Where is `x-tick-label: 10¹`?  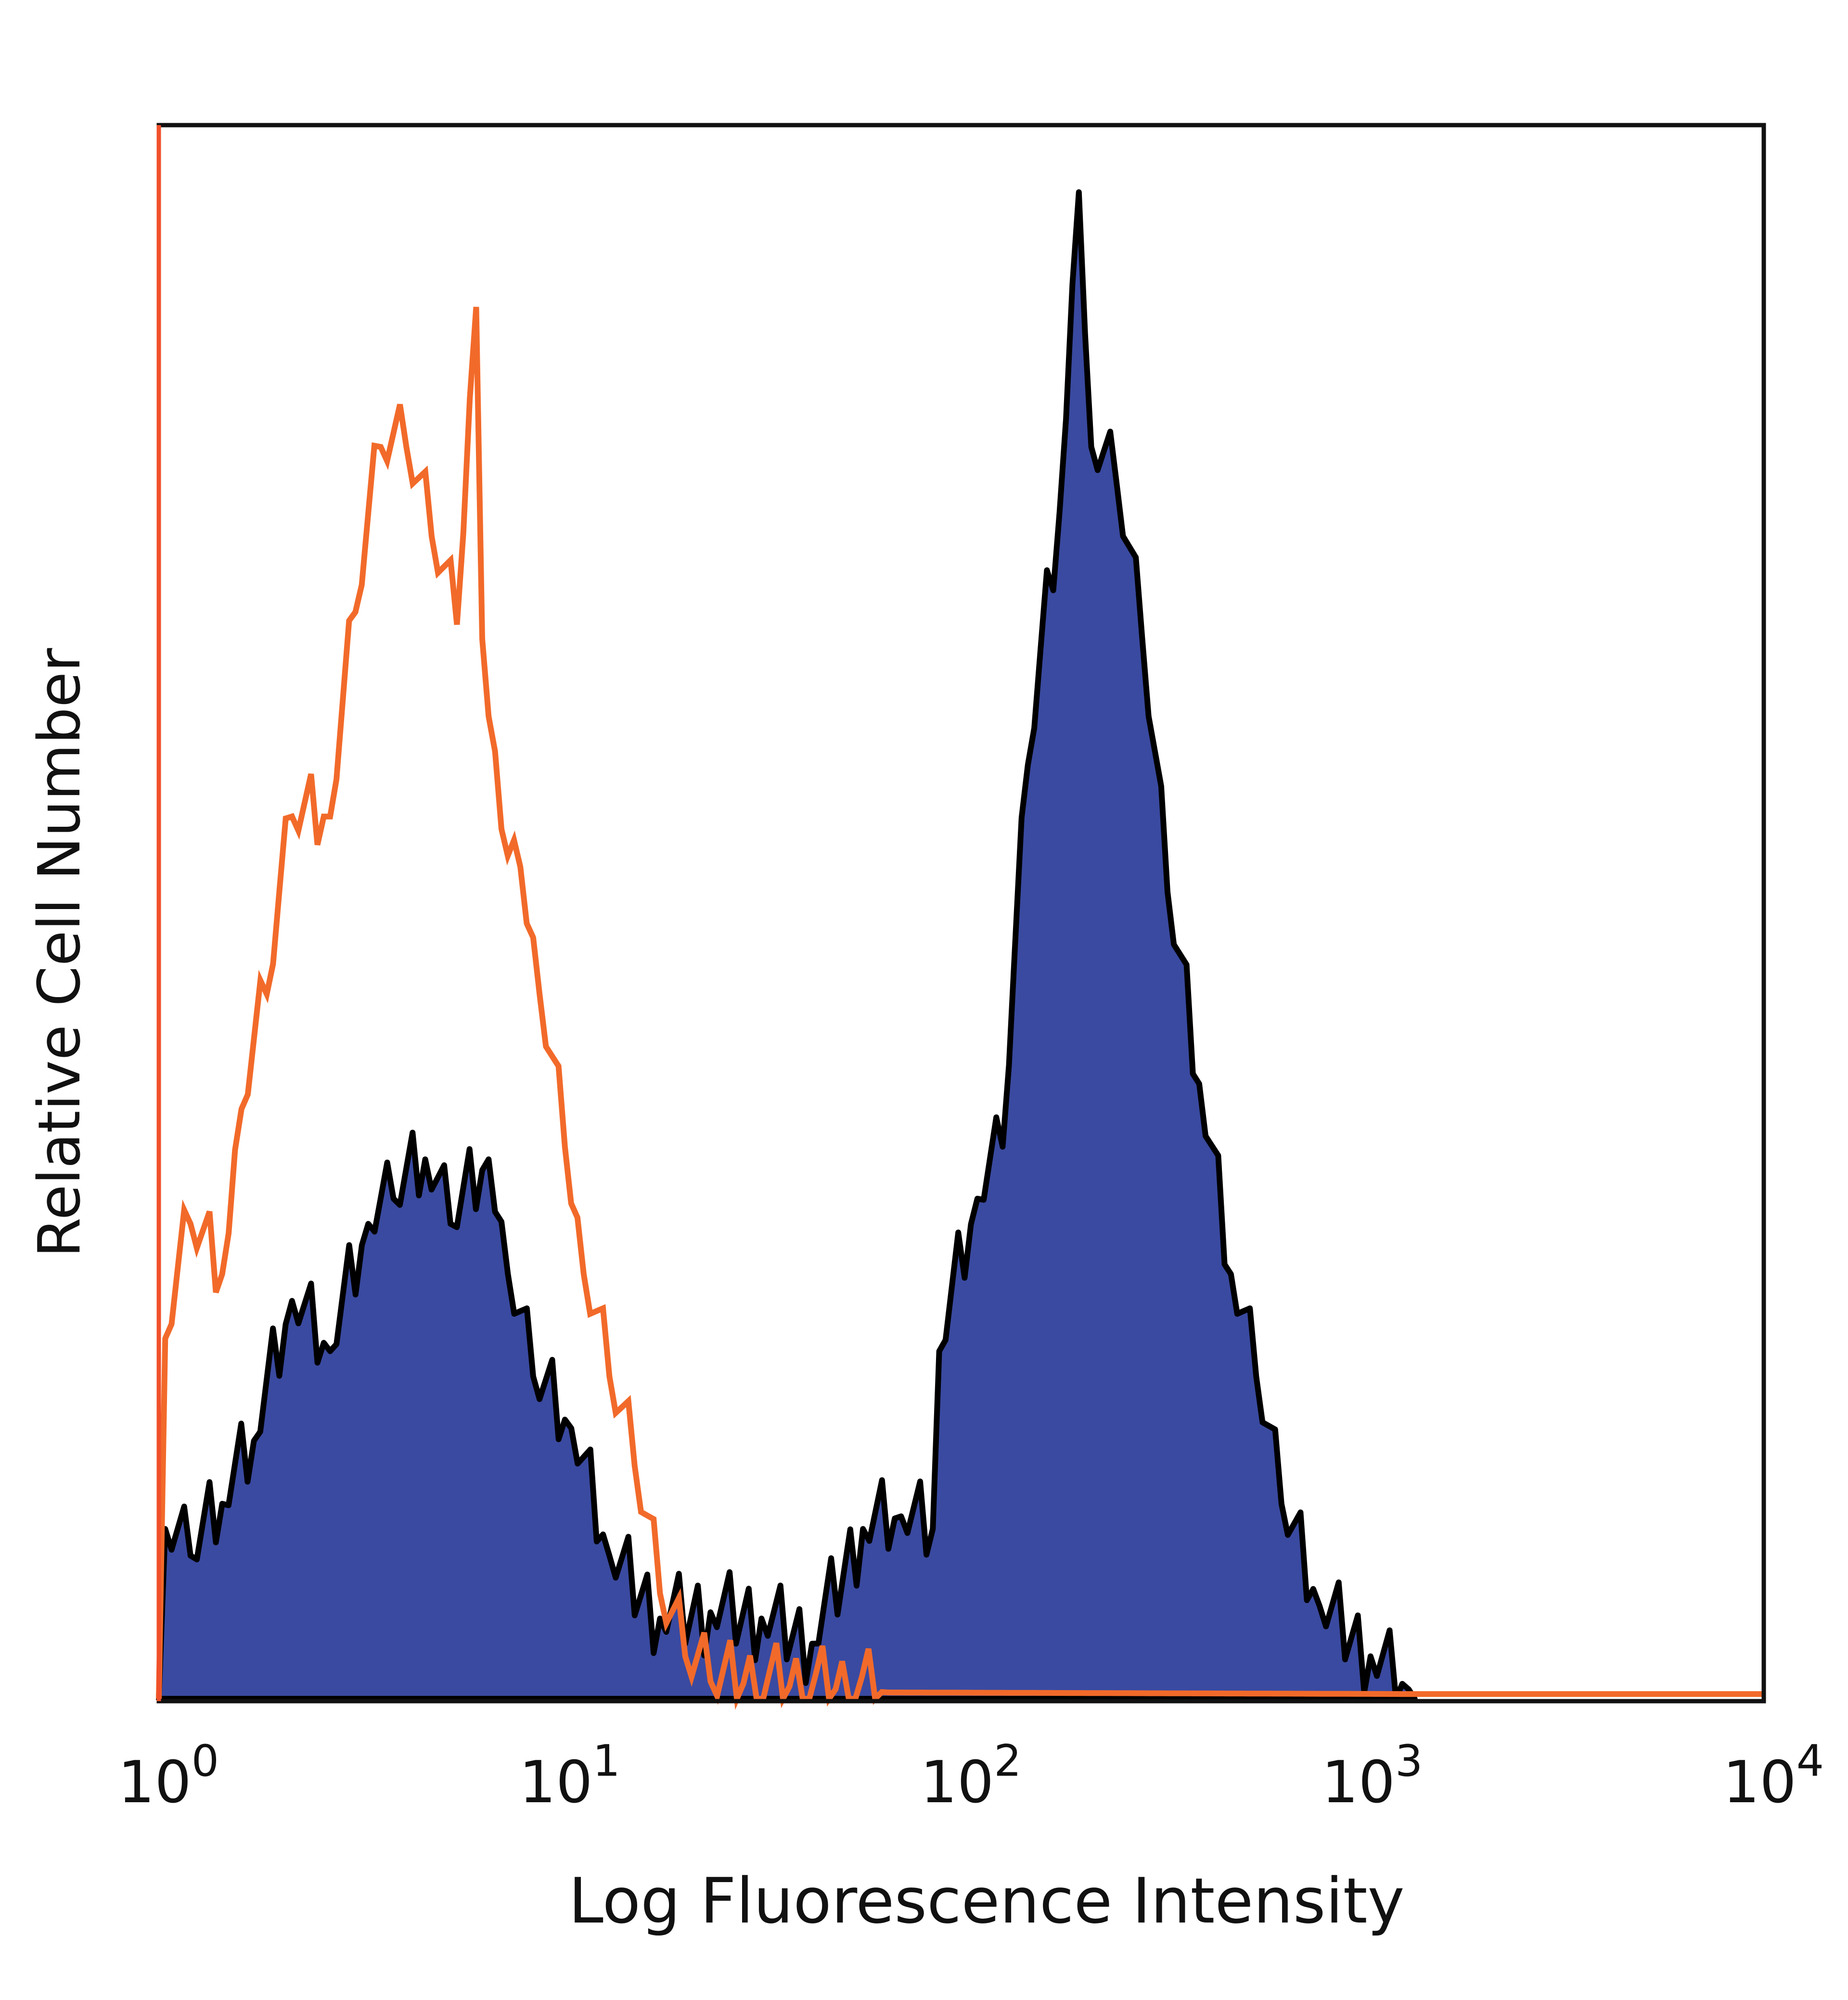
x-tick-label: 10¹ is located at coordinates (569, 1776).